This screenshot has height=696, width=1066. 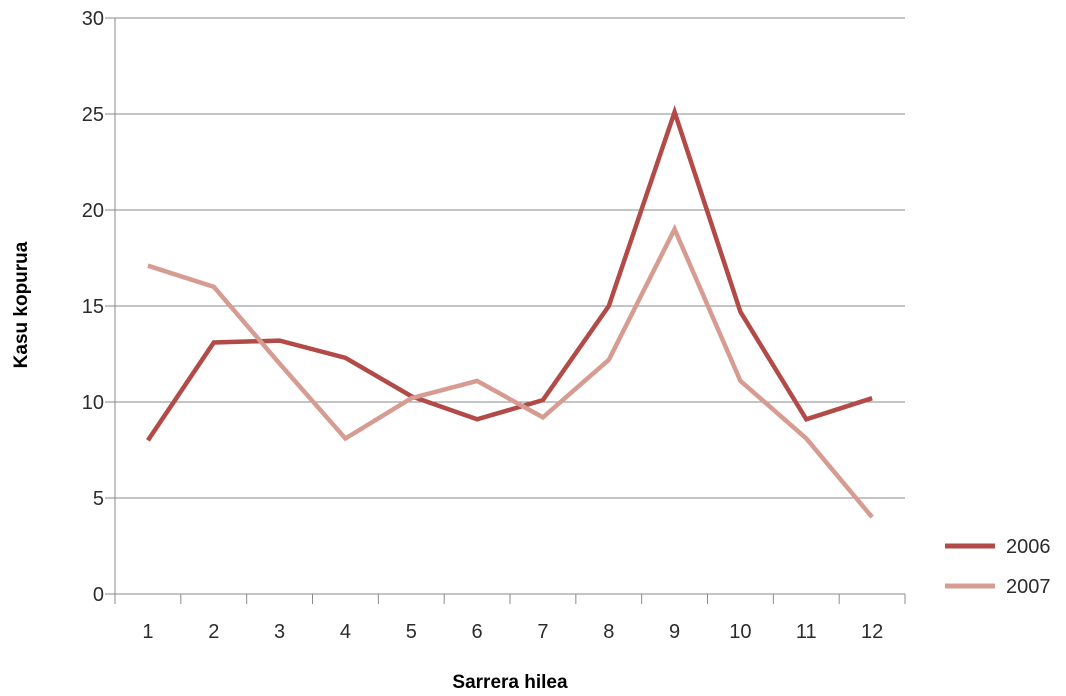 What do you see at coordinates (674, 632) in the screenshot?
I see `x-tick-label-9: 9` at bounding box center [674, 632].